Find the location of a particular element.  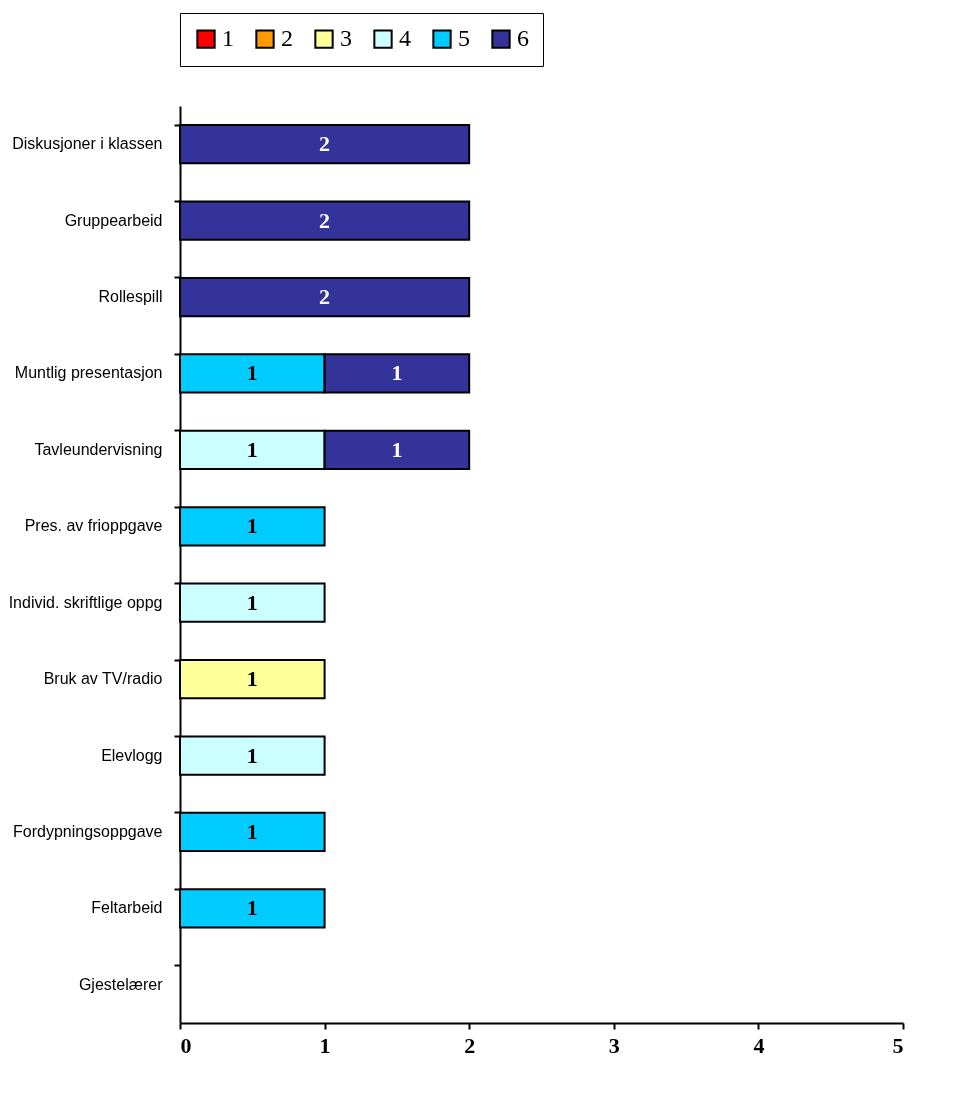

y-tick-label: Pres. av frioppgave is located at coordinates (93, 526).